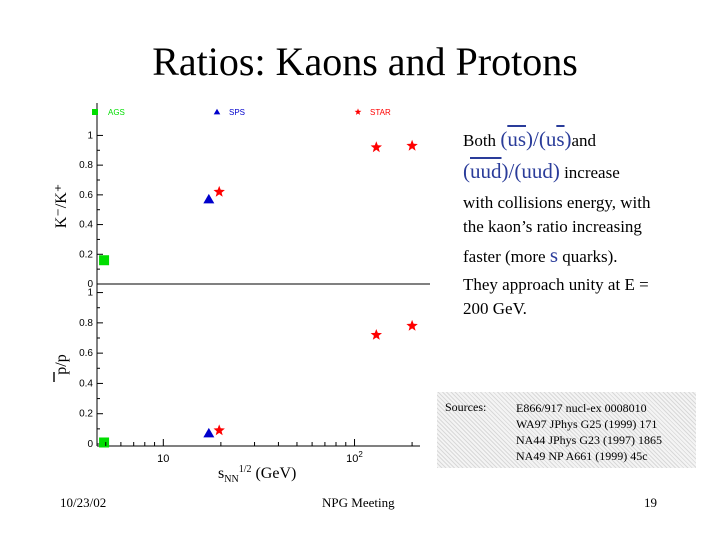 The image size is (720, 540). I want to click on s-quark: s, so click(554, 255).